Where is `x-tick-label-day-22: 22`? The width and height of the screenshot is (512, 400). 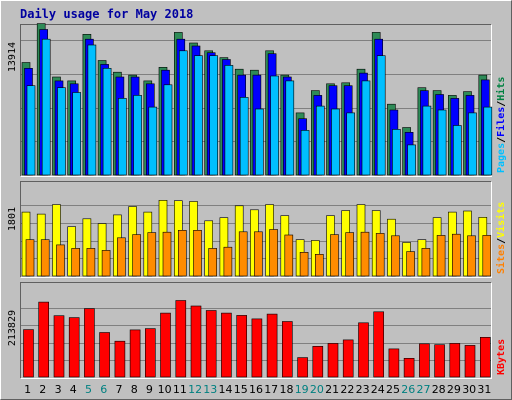
x-tick-label-day-22: 22 is located at coordinates (347, 389).